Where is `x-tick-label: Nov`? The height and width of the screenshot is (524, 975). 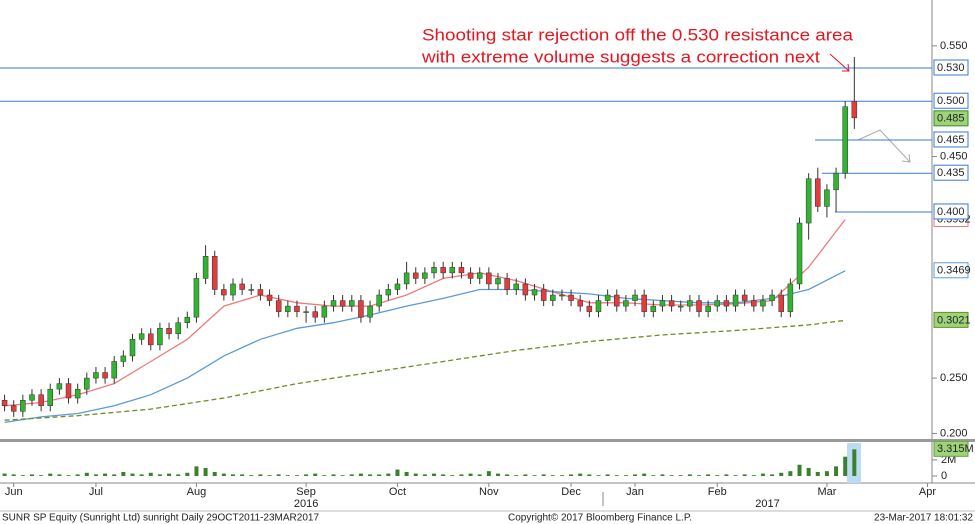 x-tick-label: Nov is located at coordinates (489, 492).